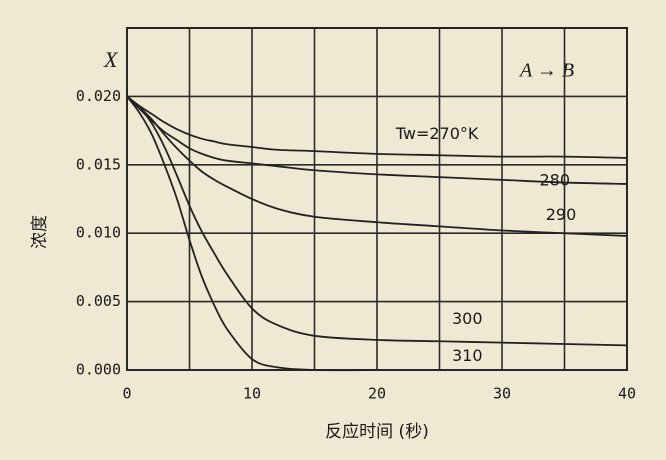 The width and height of the screenshot is (666, 460). What do you see at coordinates (377, 127) in the screenshot?
I see `series-line` at bounding box center [377, 127].